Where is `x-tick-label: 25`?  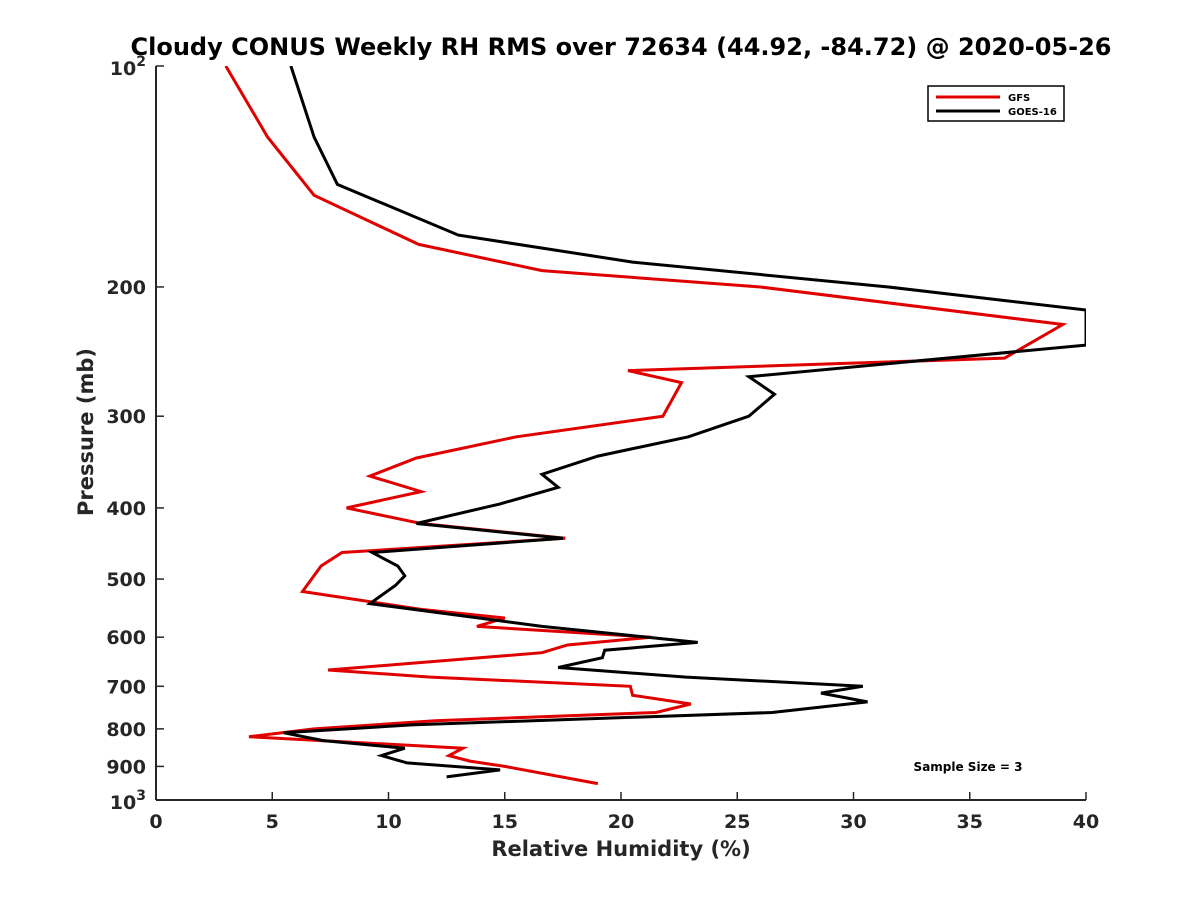 x-tick-label: 25 is located at coordinates (737, 822).